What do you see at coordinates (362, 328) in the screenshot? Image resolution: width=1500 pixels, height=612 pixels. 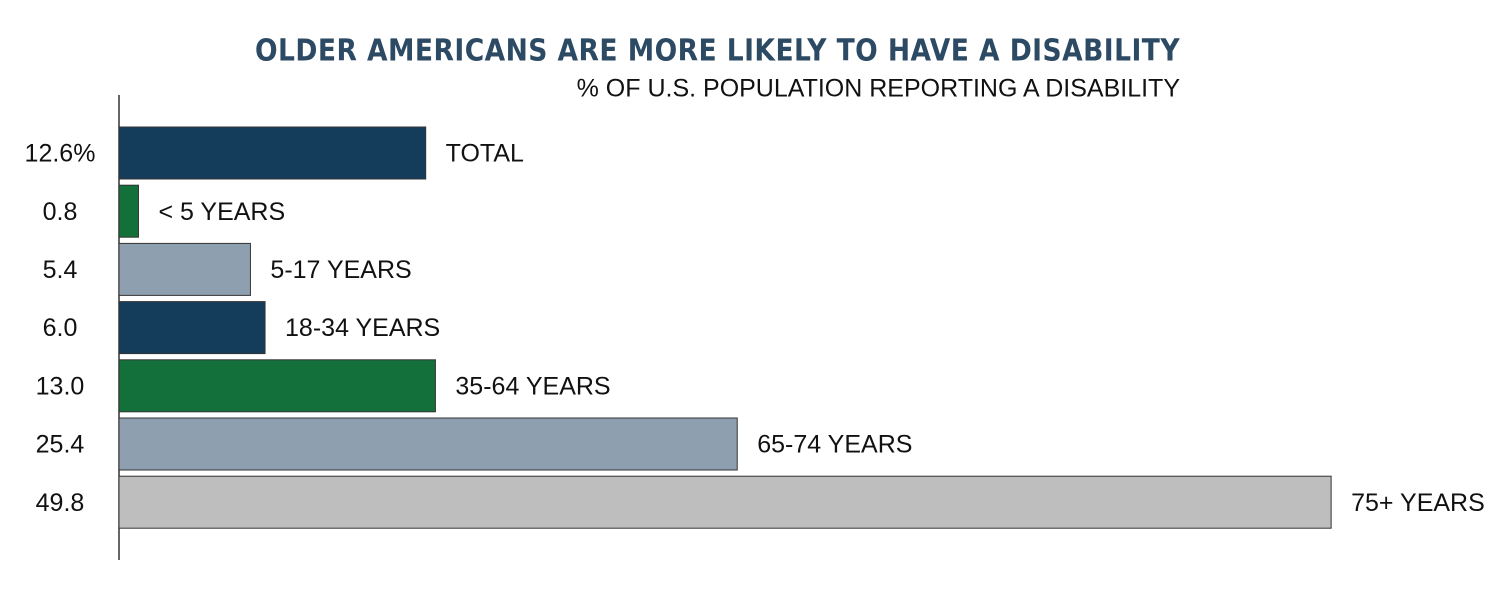 I see `category-label: 18-34 YEARS` at bounding box center [362, 328].